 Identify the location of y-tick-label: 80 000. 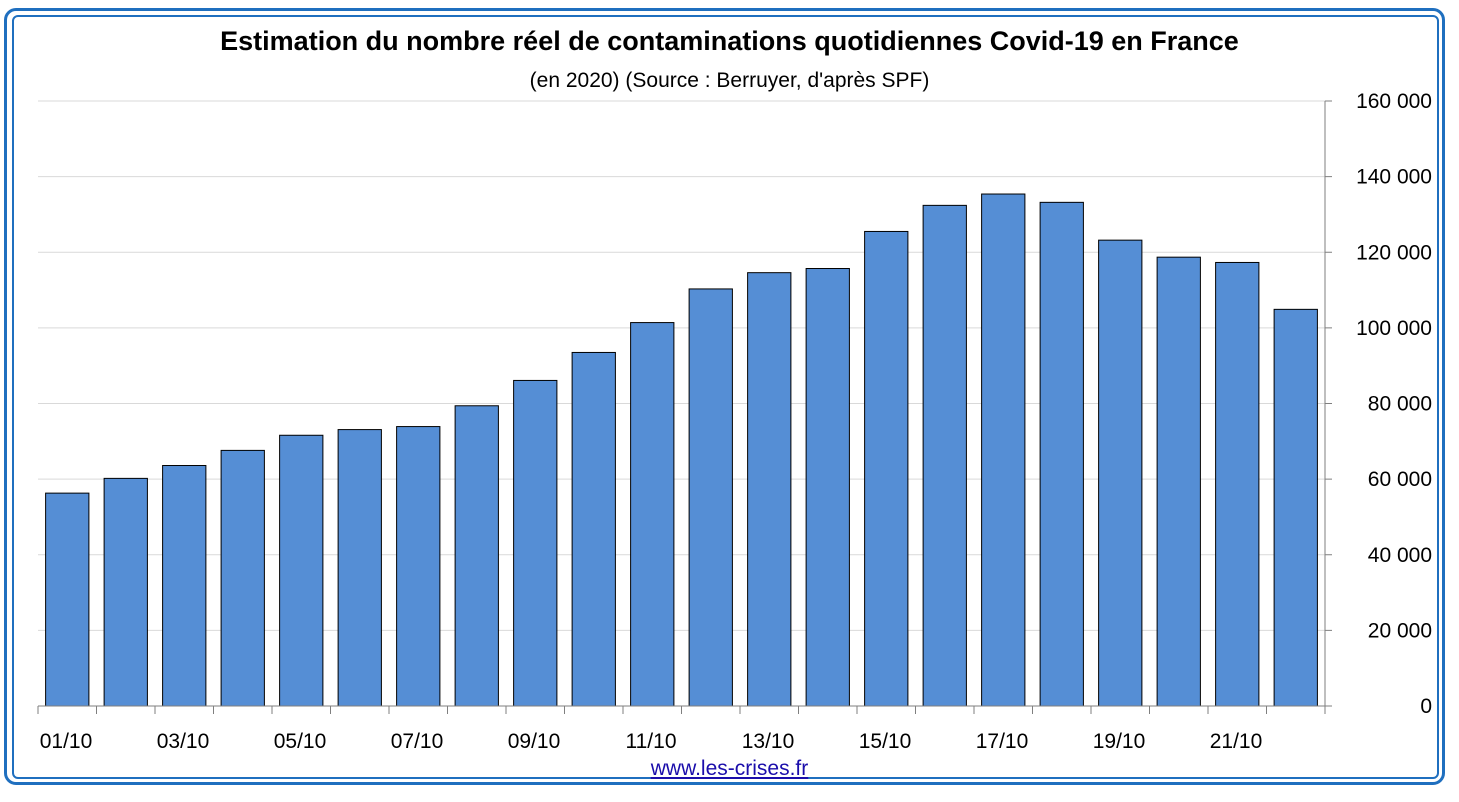
(1400, 404).